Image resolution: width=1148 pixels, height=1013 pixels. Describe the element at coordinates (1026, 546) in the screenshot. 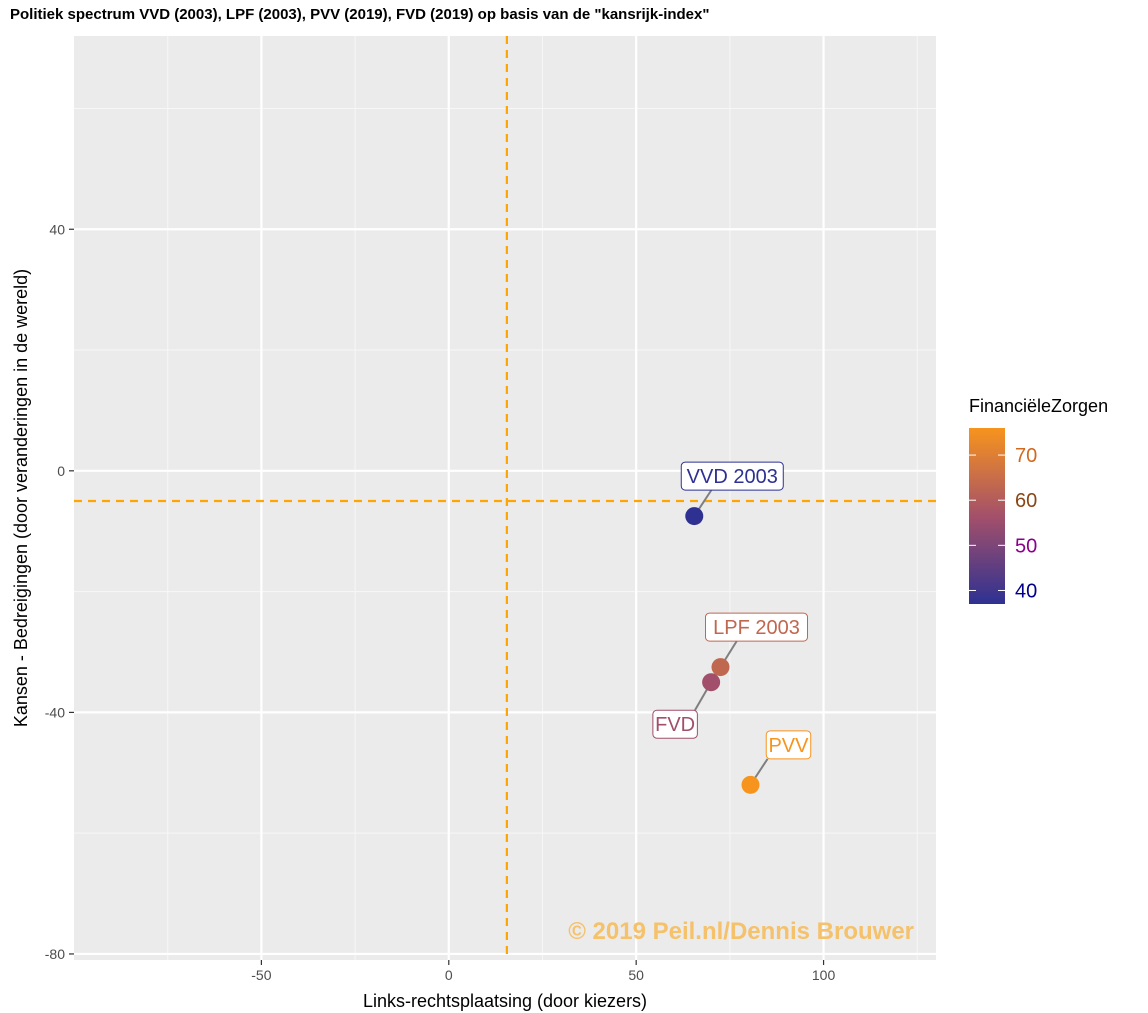

I see `legend-tick-label: 50` at that location.